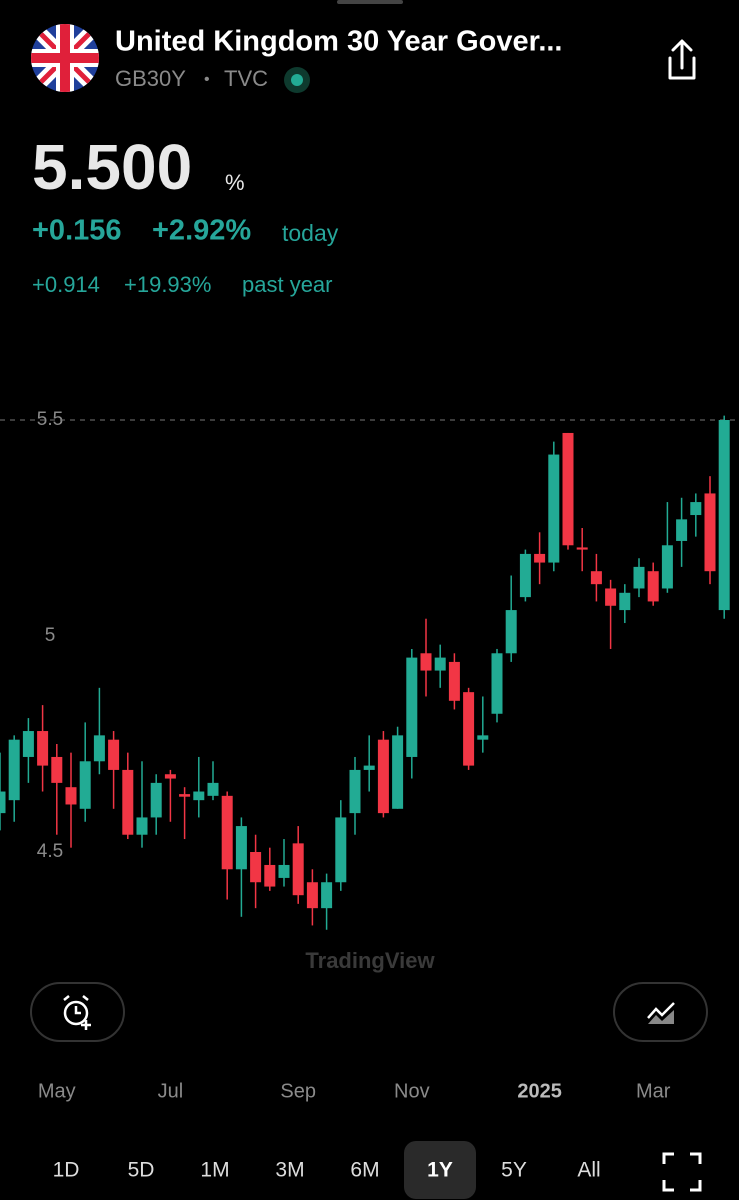 This screenshot has width=739, height=1200. Describe the element at coordinates (77, 231) in the screenshot. I see `change-today: +0.156` at that location.